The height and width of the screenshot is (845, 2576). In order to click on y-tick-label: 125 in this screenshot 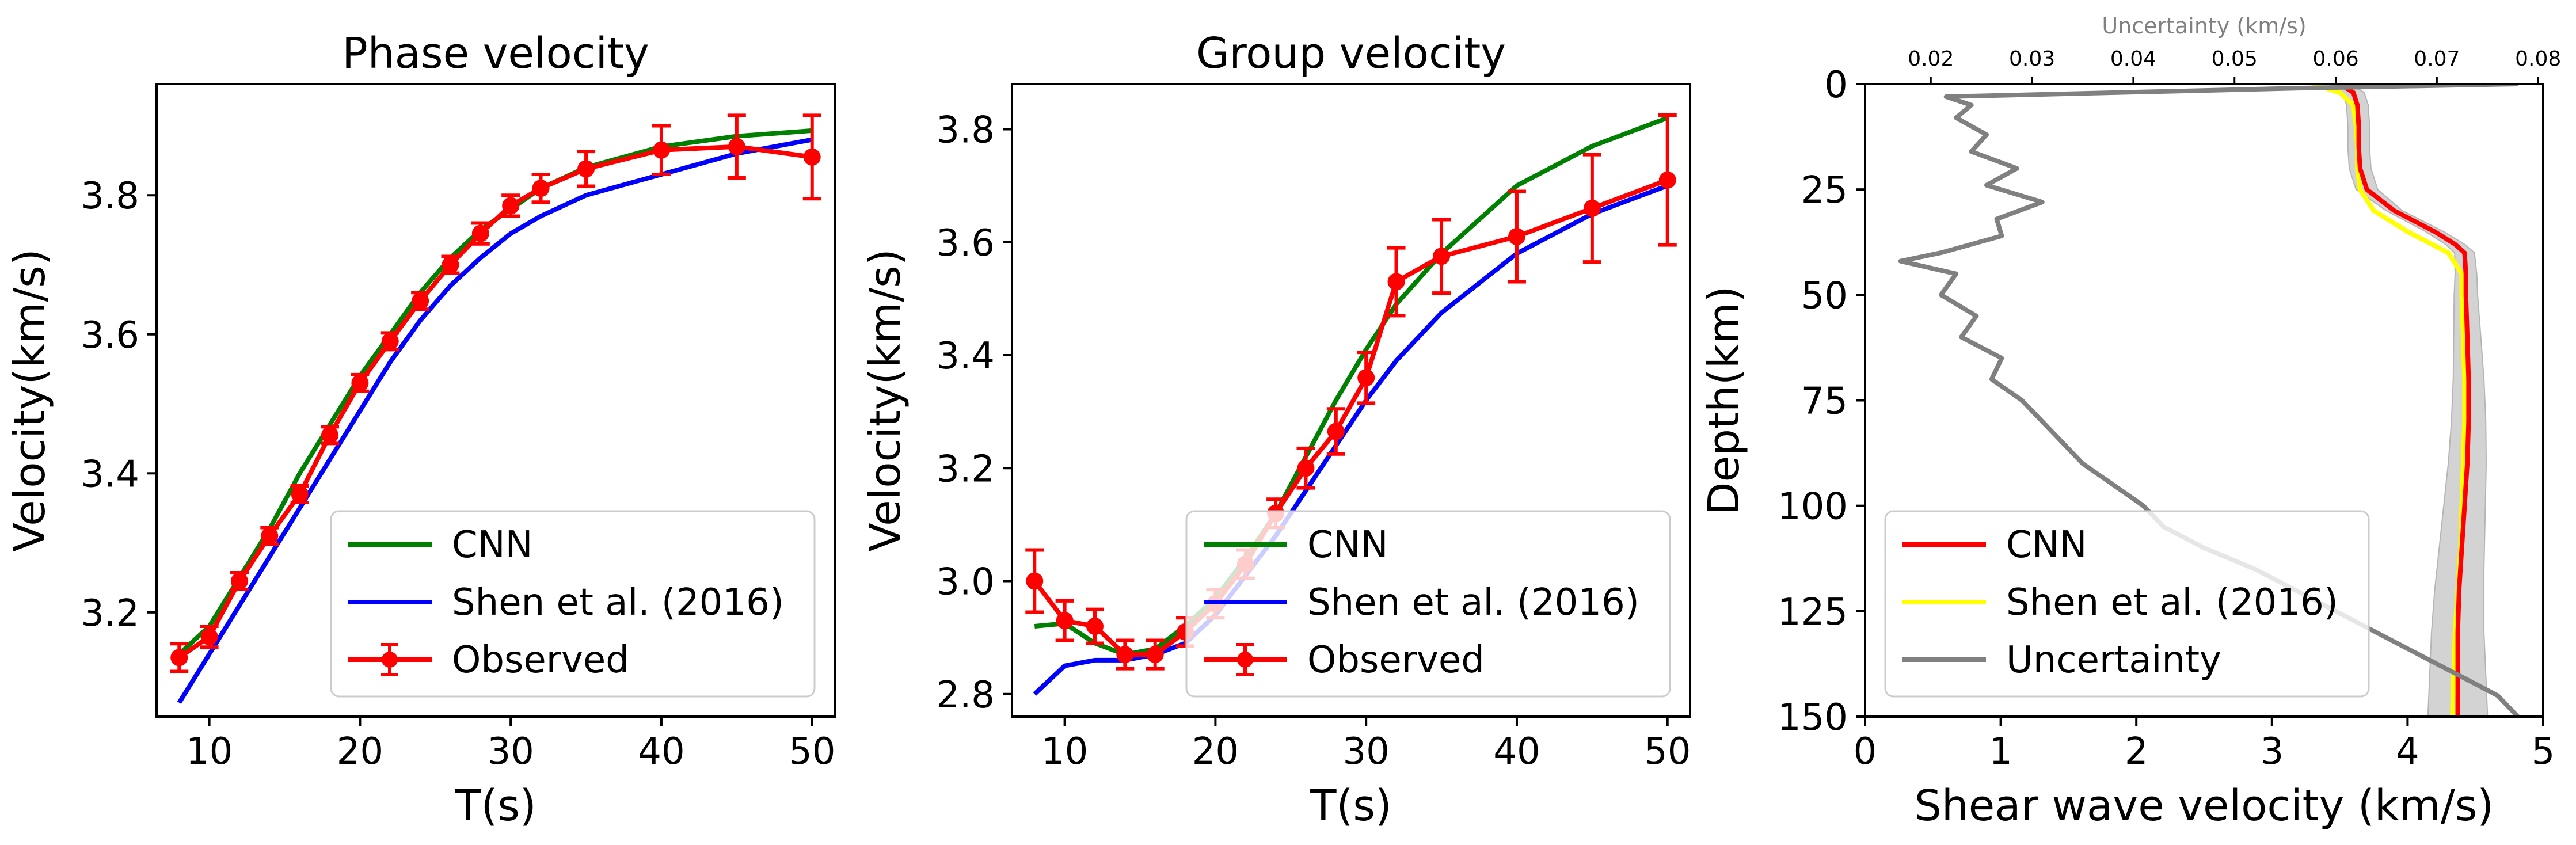, I will do `click(1813, 612)`.